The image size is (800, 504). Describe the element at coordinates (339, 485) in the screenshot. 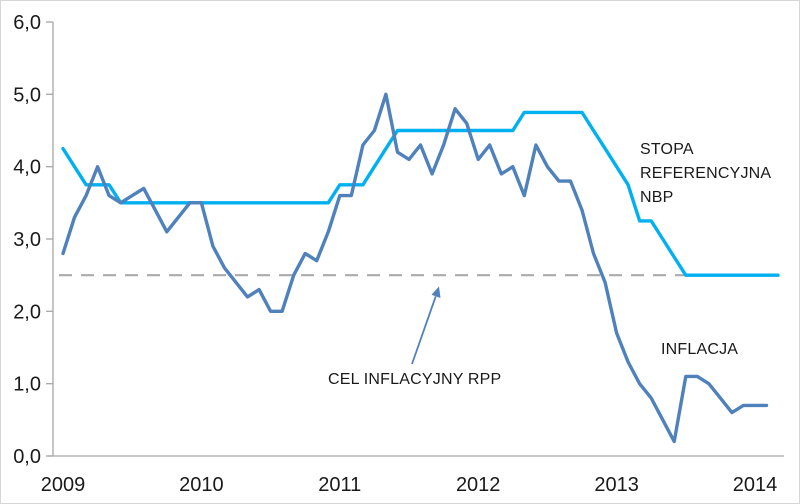

I see `x-axis-tick-label: 2011` at that location.